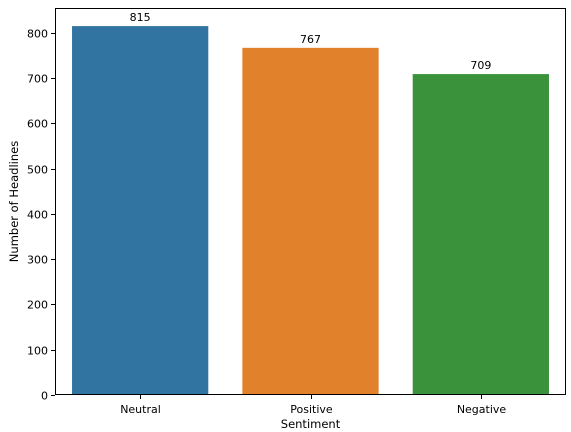  Describe the element at coordinates (37, 215) in the screenshot. I see `y-tick-label: 400` at that location.